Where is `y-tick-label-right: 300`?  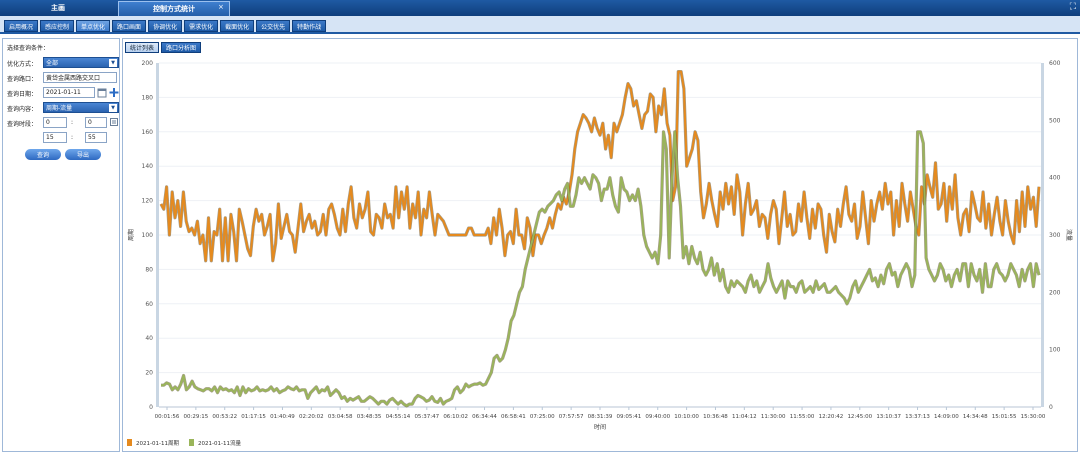 y-tick-label-right: 300 is located at coordinates (1055, 235).